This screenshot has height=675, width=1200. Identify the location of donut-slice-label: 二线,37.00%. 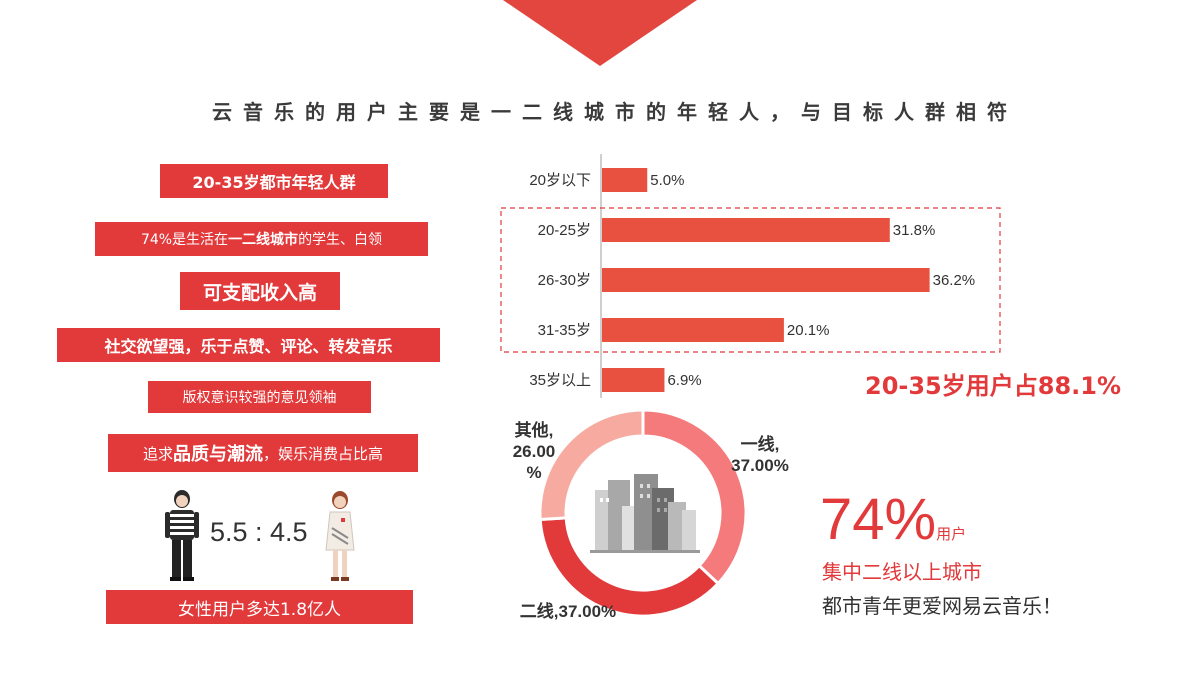
(568, 611).